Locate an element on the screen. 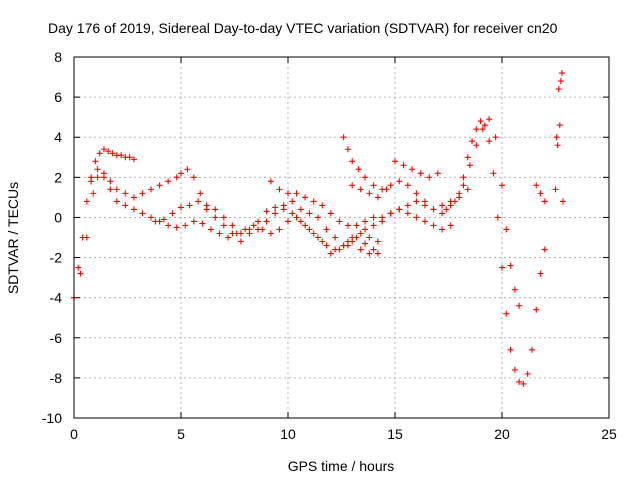 Image resolution: width=640 pixels, height=480 pixels. series-arc-k is located at coordinates (559, 137).